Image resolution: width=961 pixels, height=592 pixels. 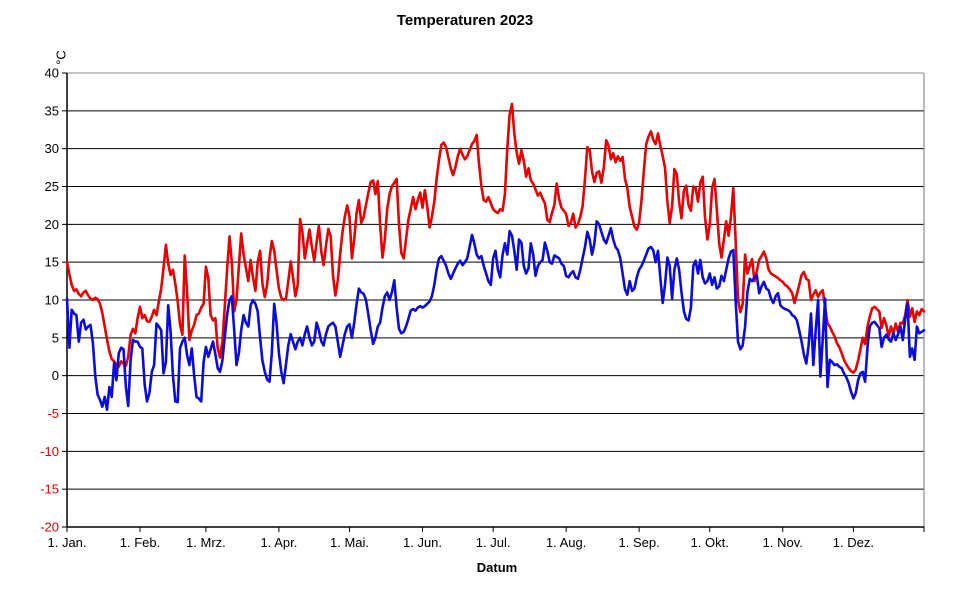 What do you see at coordinates (465, 20) in the screenshot?
I see `chart-title: Temperaturen 2023` at bounding box center [465, 20].